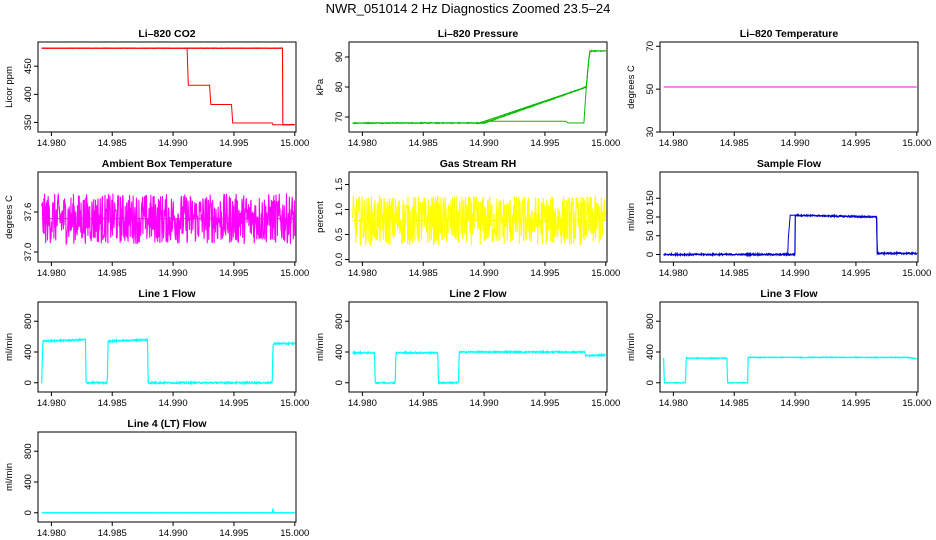 The image size is (936, 540). What do you see at coordinates (650, 132) in the screenshot?
I see `y-tick-label: 30` at bounding box center [650, 132].